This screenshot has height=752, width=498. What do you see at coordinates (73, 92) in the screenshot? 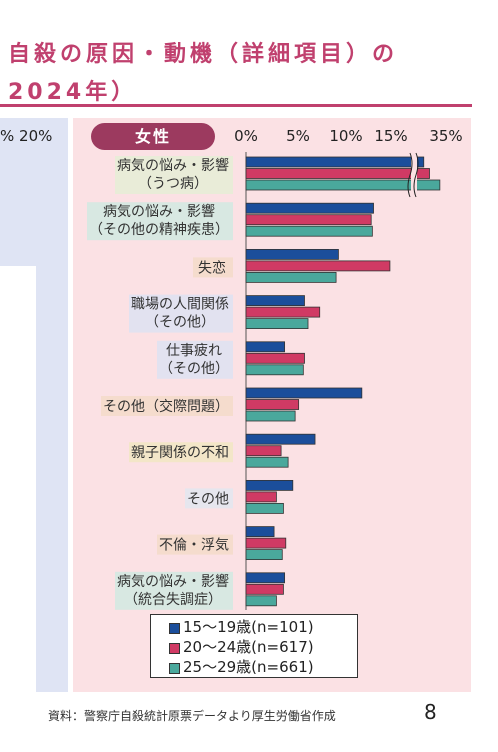
I see `page-title-line-2: 2024年）` at bounding box center [73, 92].